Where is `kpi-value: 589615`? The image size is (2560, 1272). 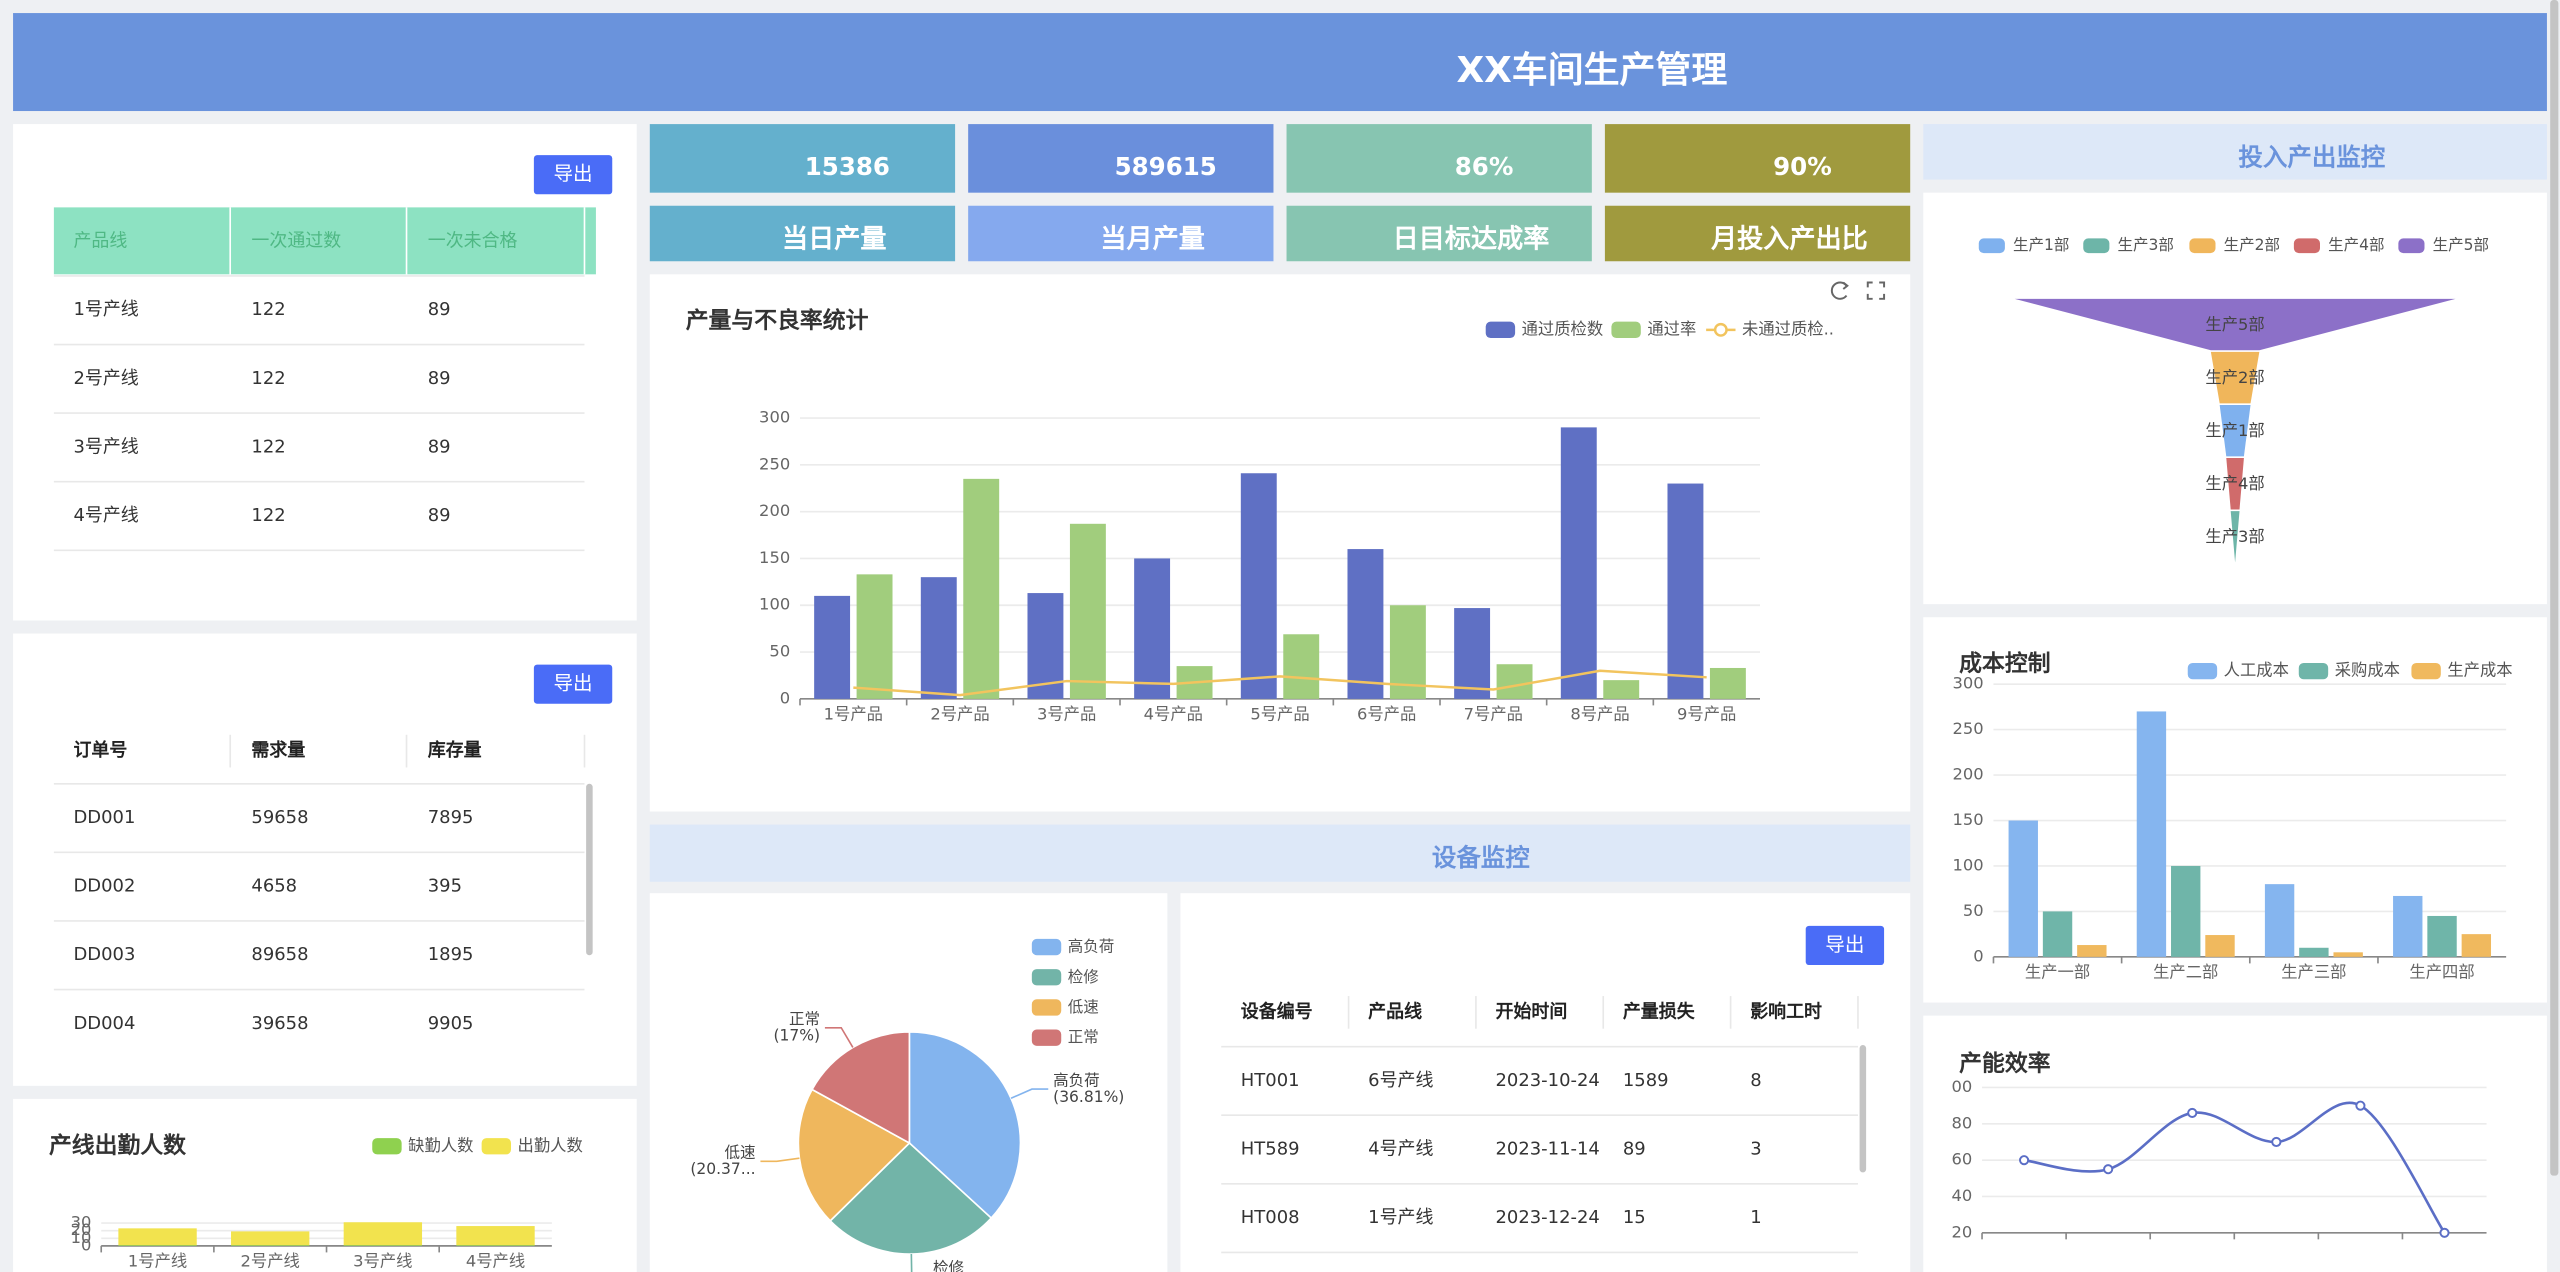 kpi-value: 589615 is located at coordinates (1166, 166).